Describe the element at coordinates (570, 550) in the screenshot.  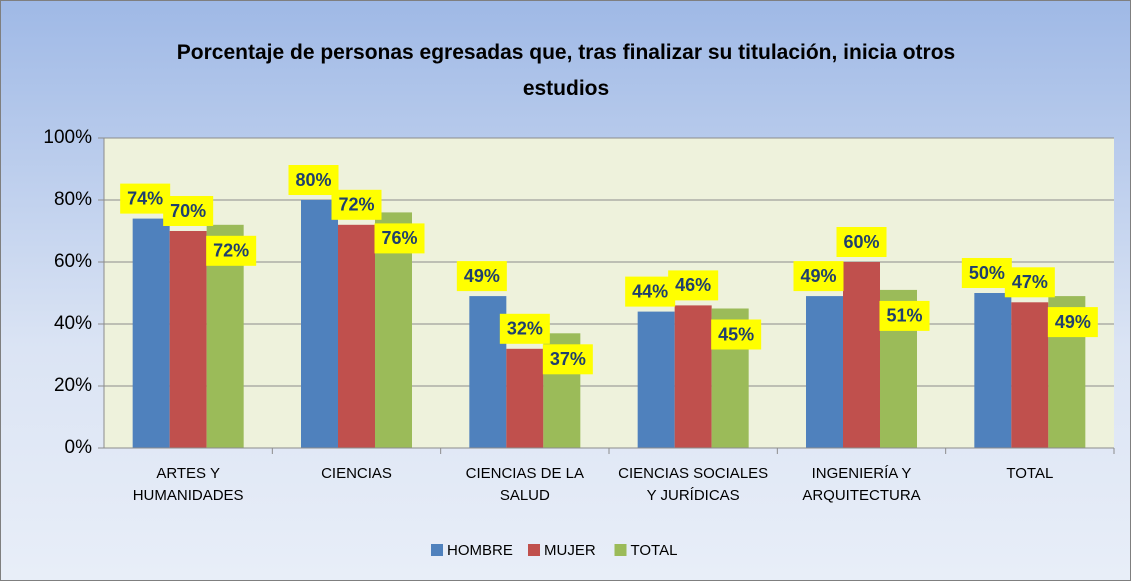
I see `legend-label: MUJER` at that location.